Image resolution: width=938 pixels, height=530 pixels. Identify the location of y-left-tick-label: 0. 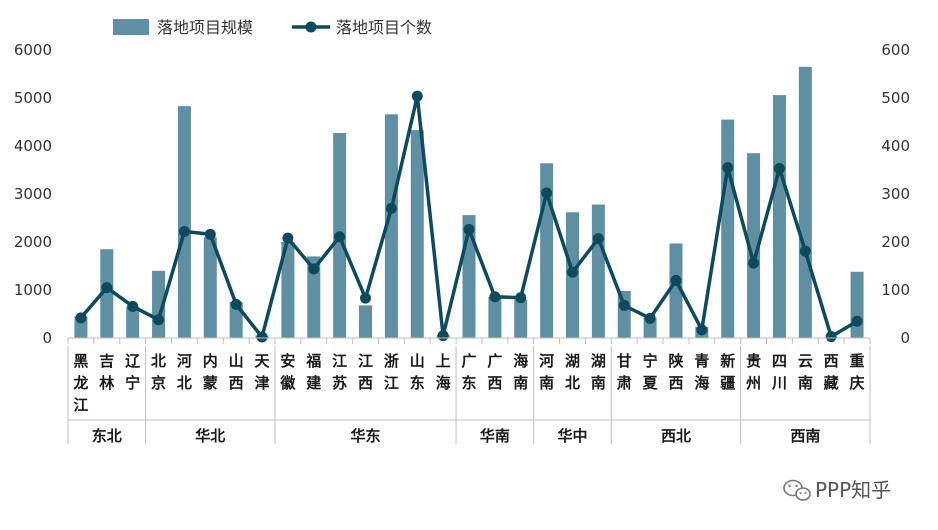
(47, 338).